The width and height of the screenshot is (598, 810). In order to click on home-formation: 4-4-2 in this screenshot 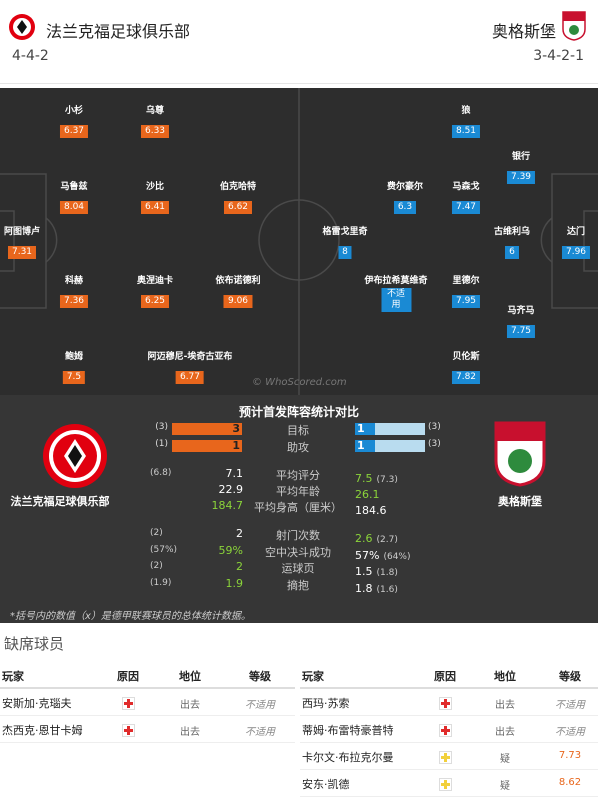, I will do `click(30, 56)`.